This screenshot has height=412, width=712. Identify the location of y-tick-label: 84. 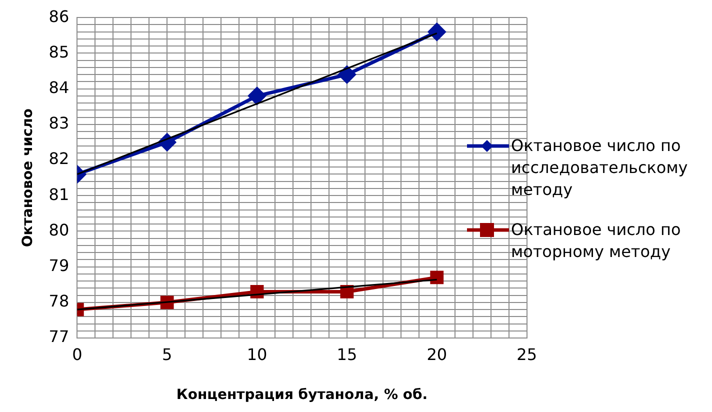
(59, 87).